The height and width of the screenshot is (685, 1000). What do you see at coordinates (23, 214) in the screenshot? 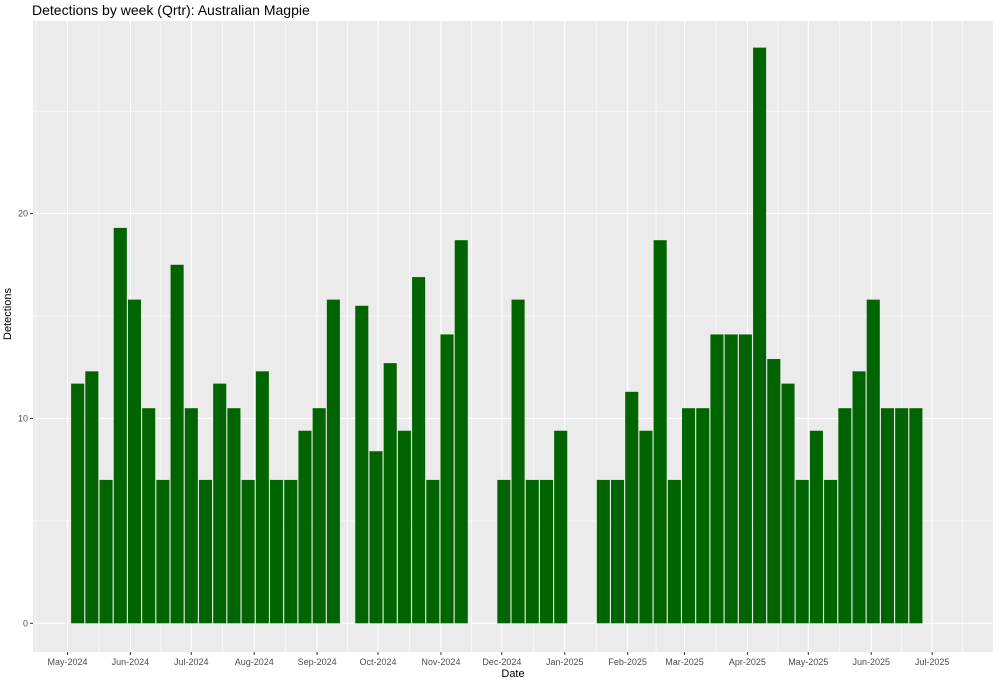
I see `y-tick-label: 20` at bounding box center [23, 214].